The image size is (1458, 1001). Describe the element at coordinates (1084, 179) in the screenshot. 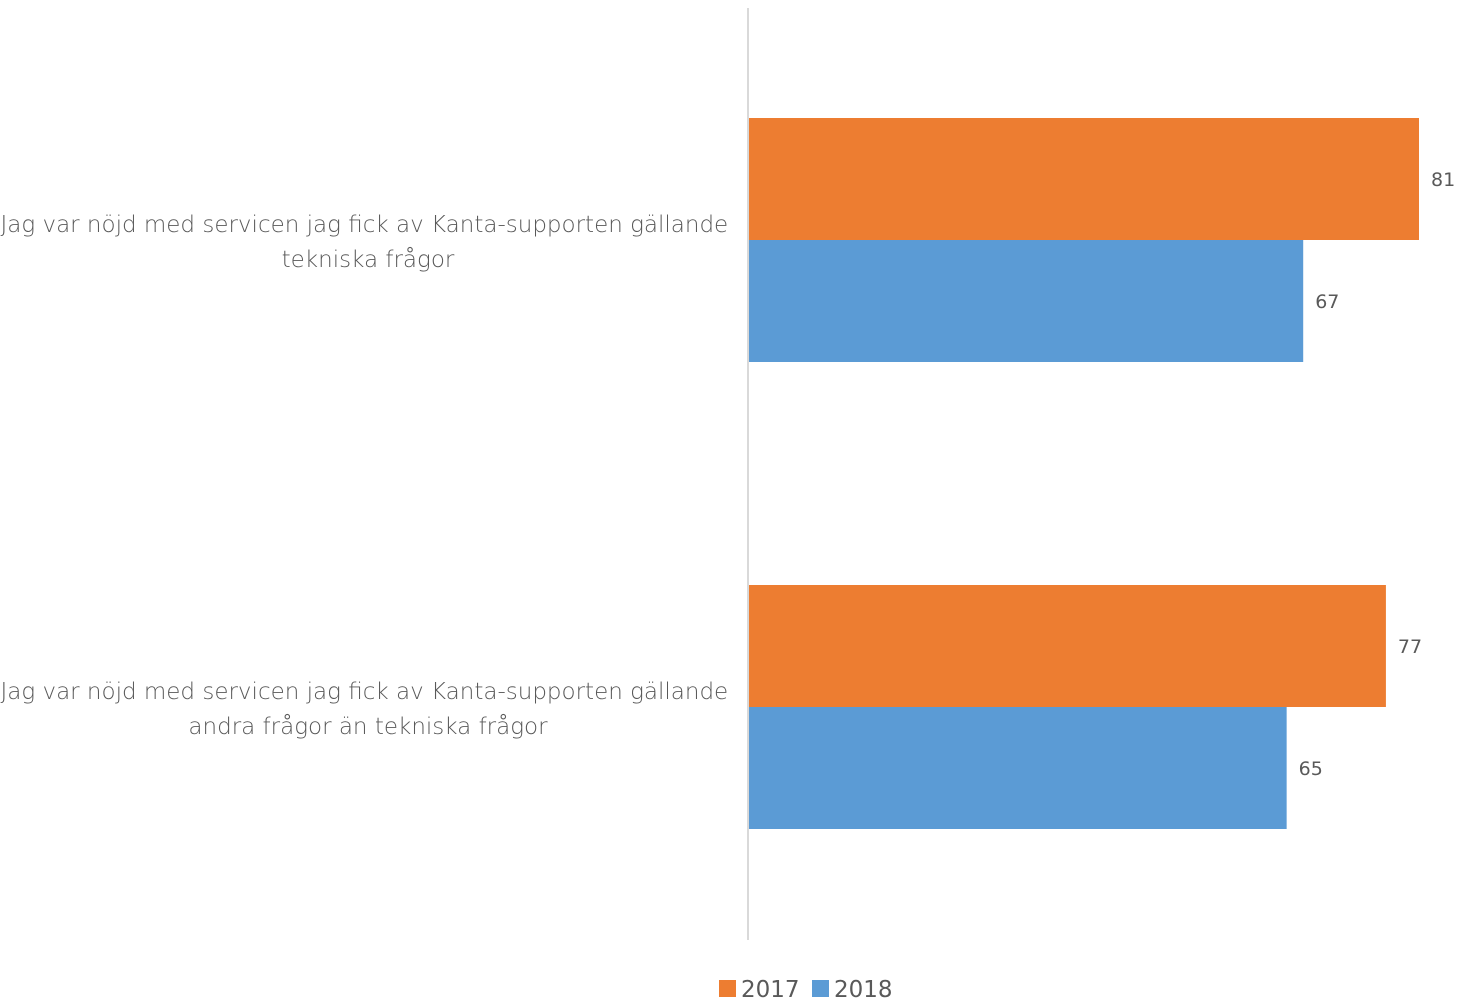

I see `bar-2017-cat1` at that location.